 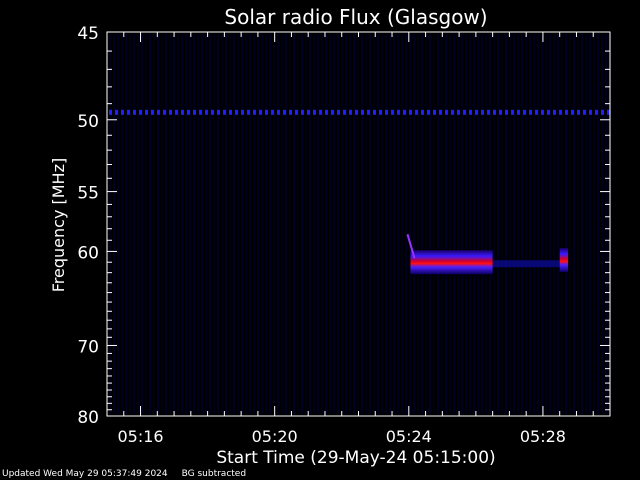 What do you see at coordinates (526, 264) in the screenshot?
I see `burst-tail` at bounding box center [526, 264].